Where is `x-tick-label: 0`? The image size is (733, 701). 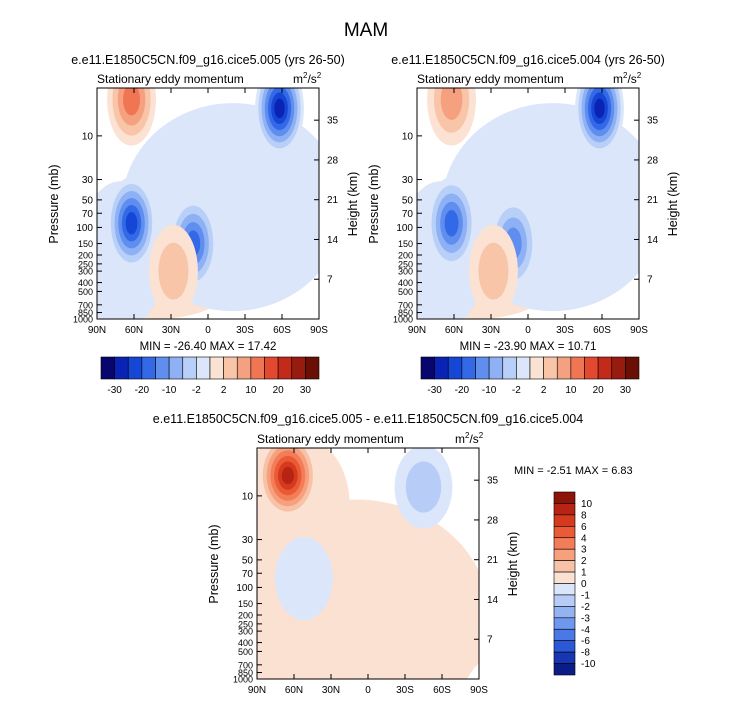 x-tick-label: 0 is located at coordinates (368, 690).